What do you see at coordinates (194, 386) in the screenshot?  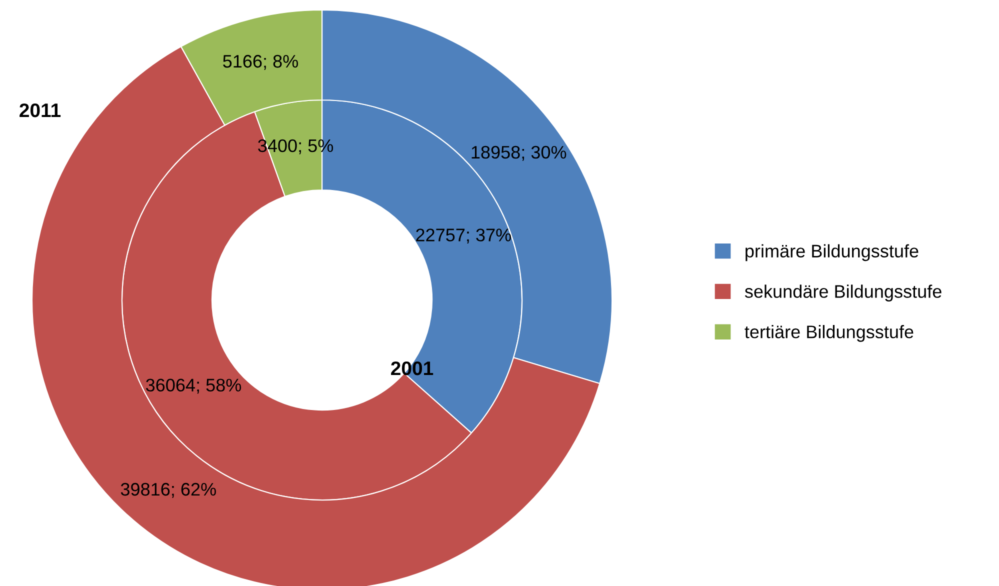 I see `data-label: 36064; 58%` at bounding box center [194, 386].